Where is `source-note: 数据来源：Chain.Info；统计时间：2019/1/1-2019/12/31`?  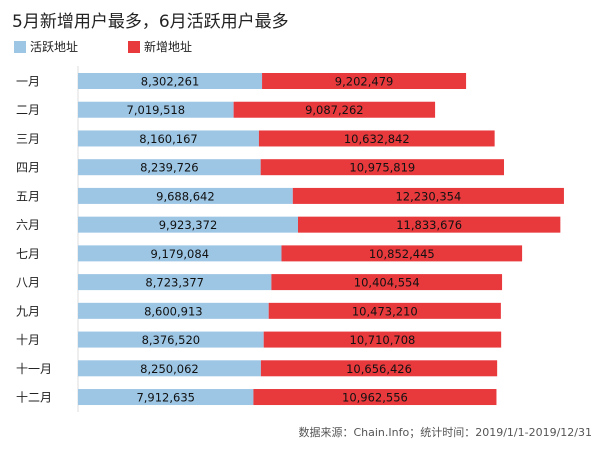 source-note: 数据来源：Chain.Info；统计时间：2019/1/1-2019/12/31 is located at coordinates (445, 432).